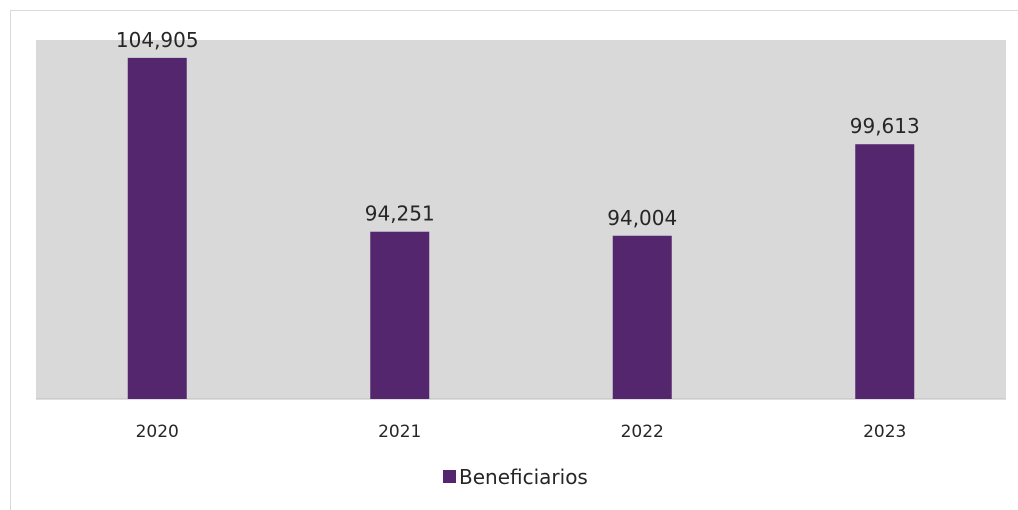 Image resolution: width=1018 pixels, height=510 pixels. Describe the element at coordinates (157, 228) in the screenshot. I see `bar-2020` at that location.